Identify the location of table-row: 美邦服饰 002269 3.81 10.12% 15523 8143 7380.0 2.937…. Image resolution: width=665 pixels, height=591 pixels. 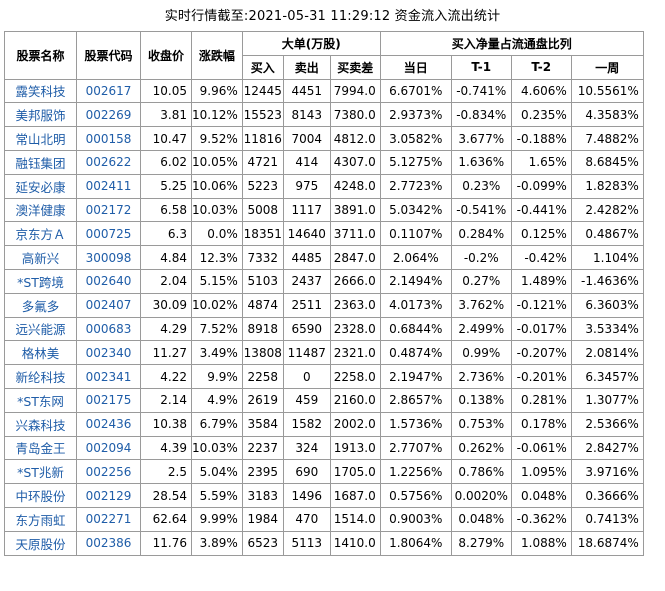
(324, 115).